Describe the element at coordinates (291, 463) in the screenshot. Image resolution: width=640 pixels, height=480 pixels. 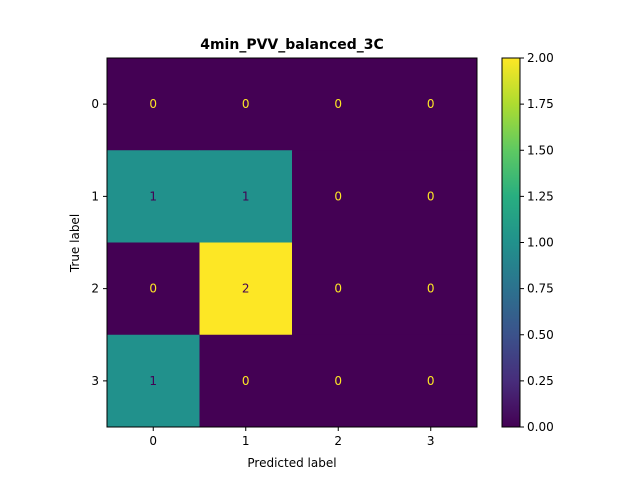
I see `x-axis-label: Predicted label` at that location.